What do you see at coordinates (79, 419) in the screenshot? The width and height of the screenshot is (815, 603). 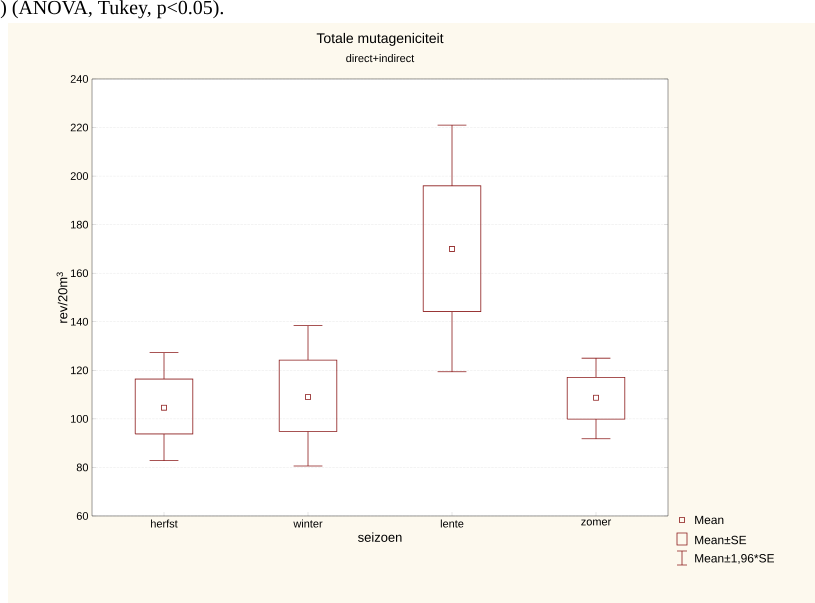 I see `y-tick-label: 100` at bounding box center [79, 419].